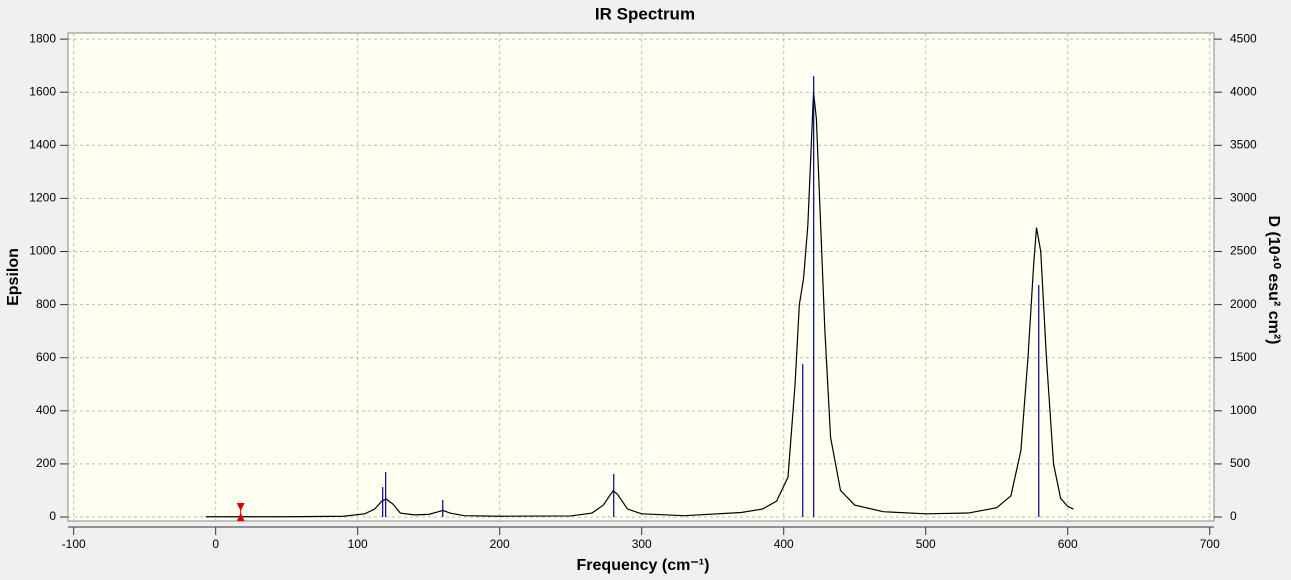 This screenshot has width=1291, height=580. What do you see at coordinates (643, 565) in the screenshot?
I see `x-axis-label: Frequency (cm⁻¹)` at bounding box center [643, 565].